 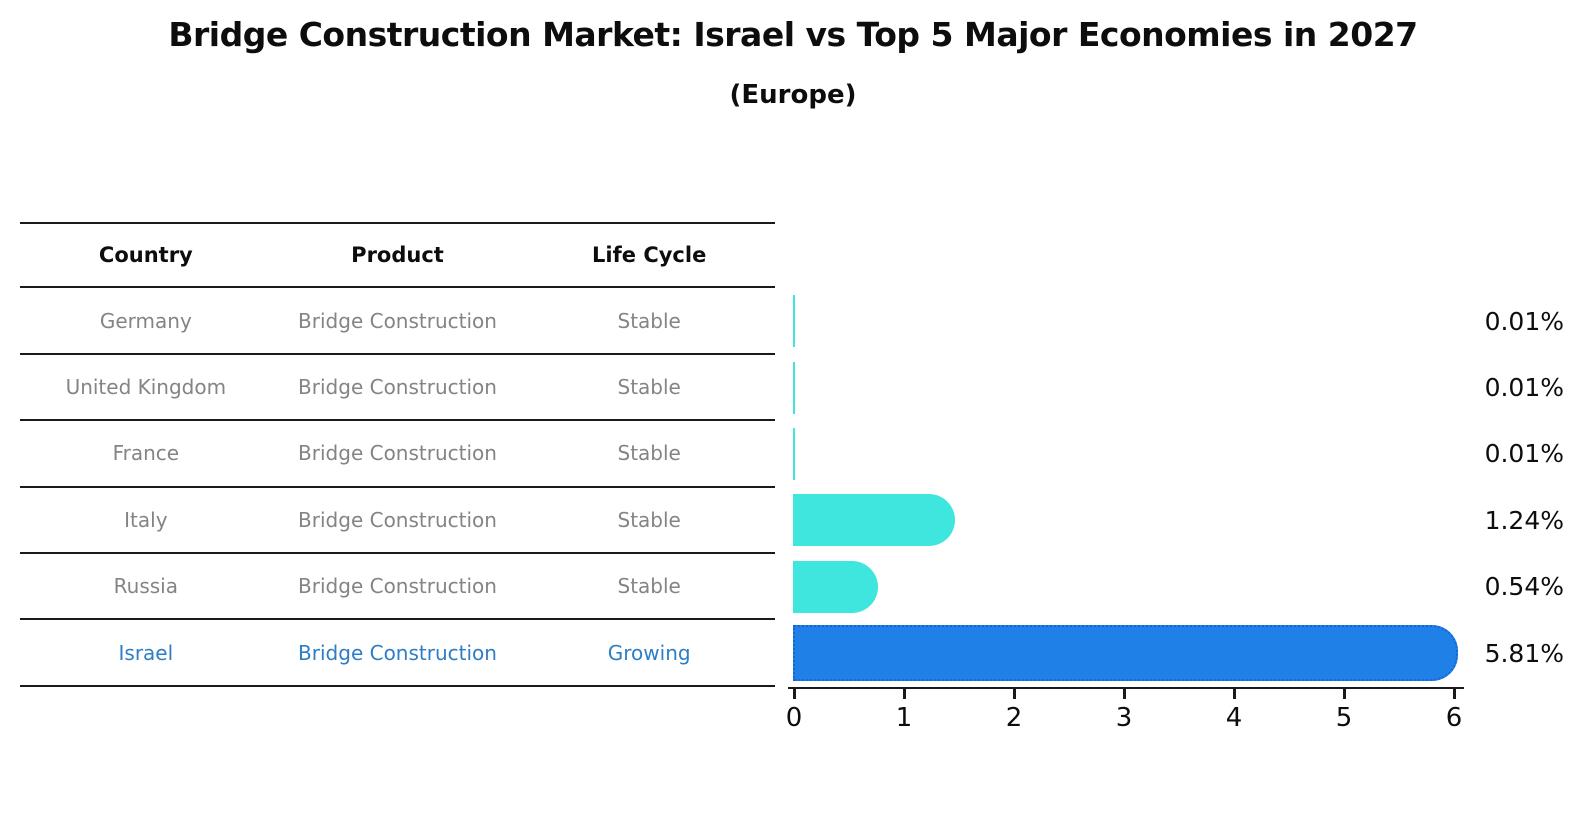 What do you see at coordinates (146, 519) in the screenshot?
I see `cell-country: Italy` at bounding box center [146, 519].